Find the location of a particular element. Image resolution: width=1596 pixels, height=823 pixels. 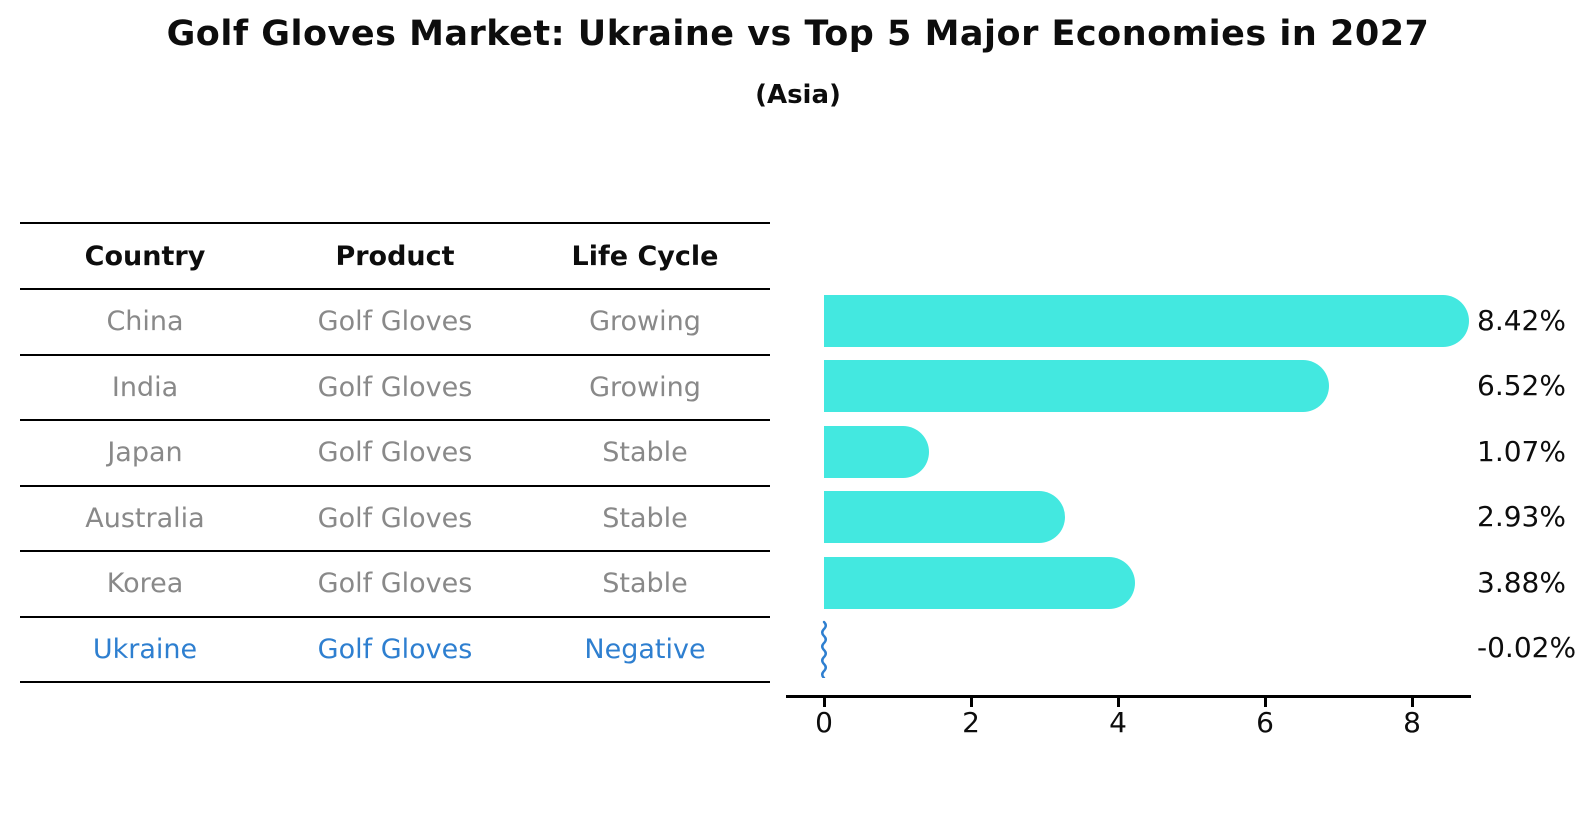

table-header-cell: Country is located at coordinates (145, 256).